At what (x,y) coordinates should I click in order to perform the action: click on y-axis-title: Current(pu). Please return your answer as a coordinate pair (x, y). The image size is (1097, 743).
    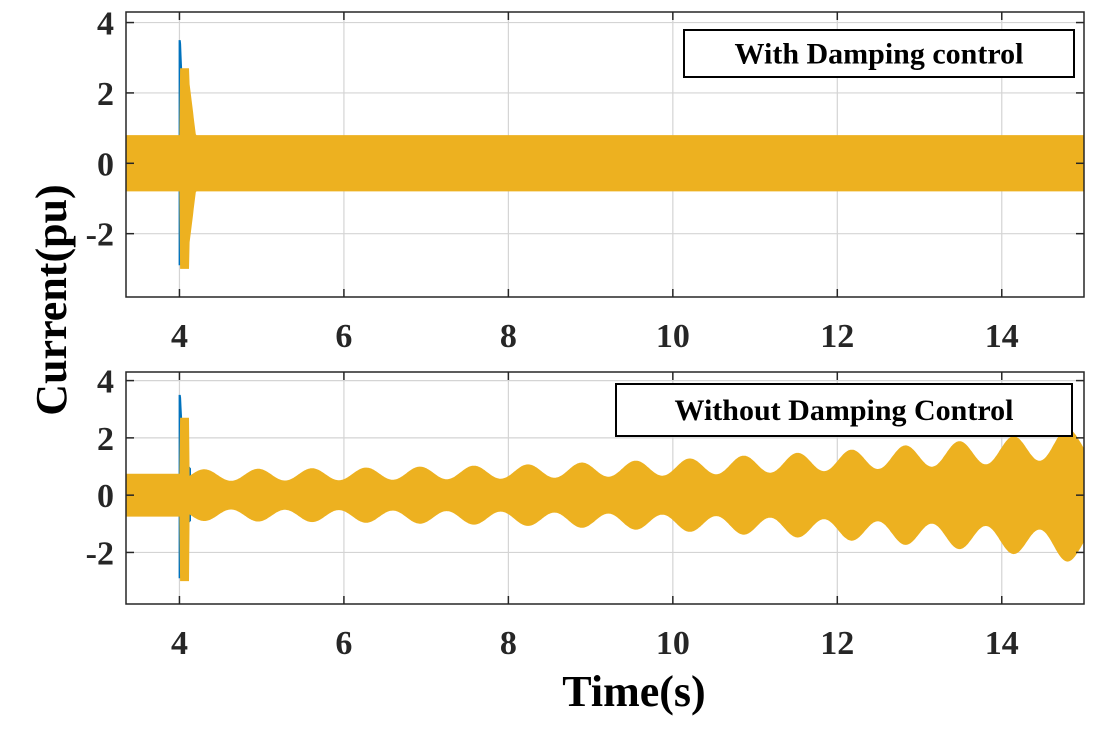
    Looking at the image, I should click on (51, 299).